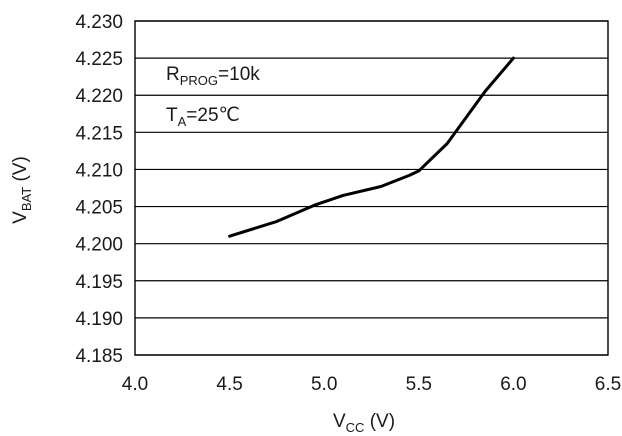 The width and height of the screenshot is (622, 436). Describe the element at coordinates (419, 384) in the screenshot. I see `x-tick-label: 5.5` at that location.